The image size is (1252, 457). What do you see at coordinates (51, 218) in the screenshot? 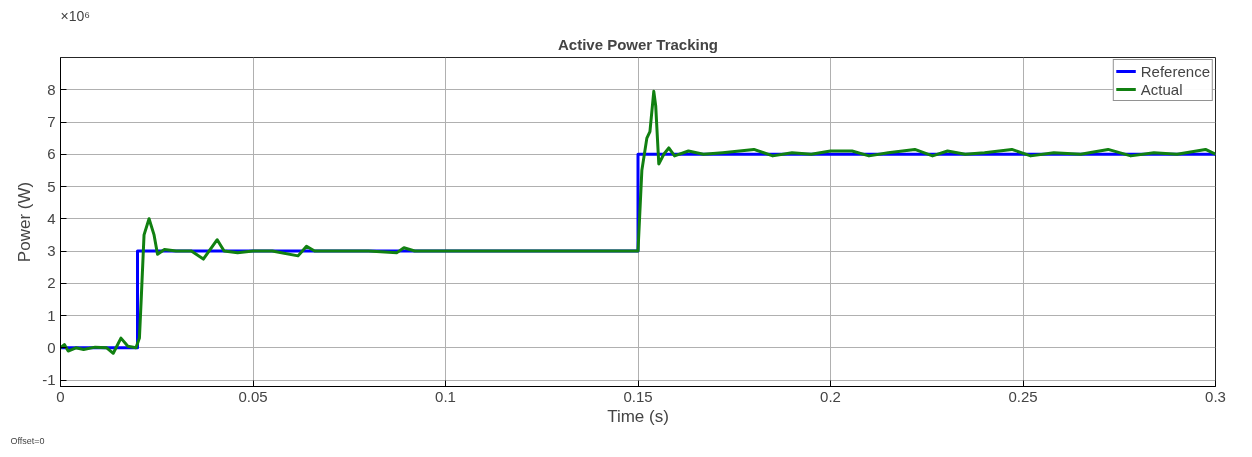
I see `y-tick-label: 4` at bounding box center [51, 218].